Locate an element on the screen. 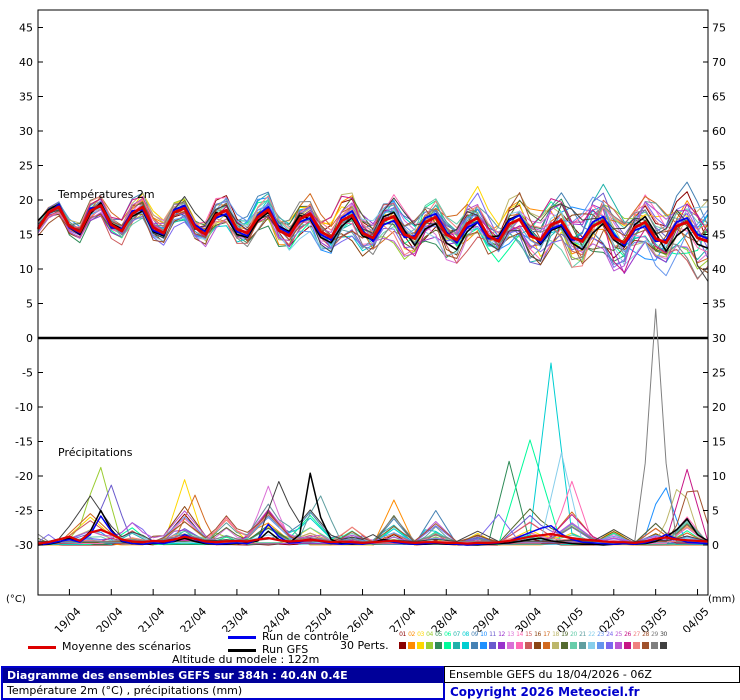 Image resolution: width=740 pixels, height=700 pixels. control-legend-label: Run de contrôle is located at coordinates (305, 636).